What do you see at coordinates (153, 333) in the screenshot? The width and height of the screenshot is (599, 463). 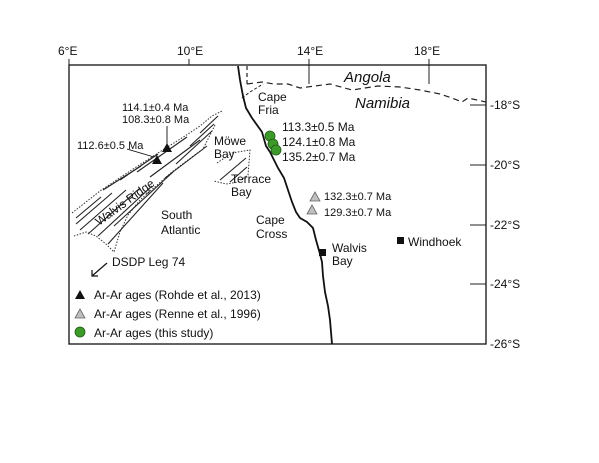 I see `legend-label-this-study: Ar-Ar ages (this study)` at bounding box center [153, 333].